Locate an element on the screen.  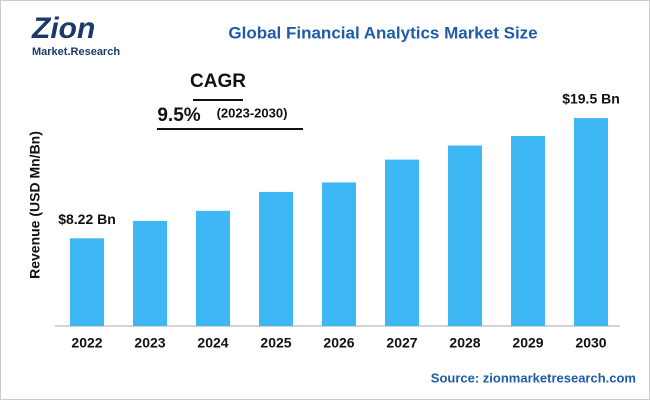
value-label: $19.5 Bn is located at coordinates (591, 99).